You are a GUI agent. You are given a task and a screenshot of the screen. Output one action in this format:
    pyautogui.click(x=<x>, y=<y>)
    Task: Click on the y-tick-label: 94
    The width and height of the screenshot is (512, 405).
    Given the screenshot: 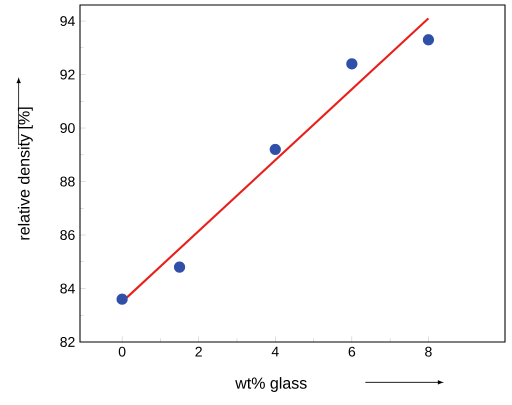 What is the action you would take?
    pyautogui.click(x=67, y=21)
    